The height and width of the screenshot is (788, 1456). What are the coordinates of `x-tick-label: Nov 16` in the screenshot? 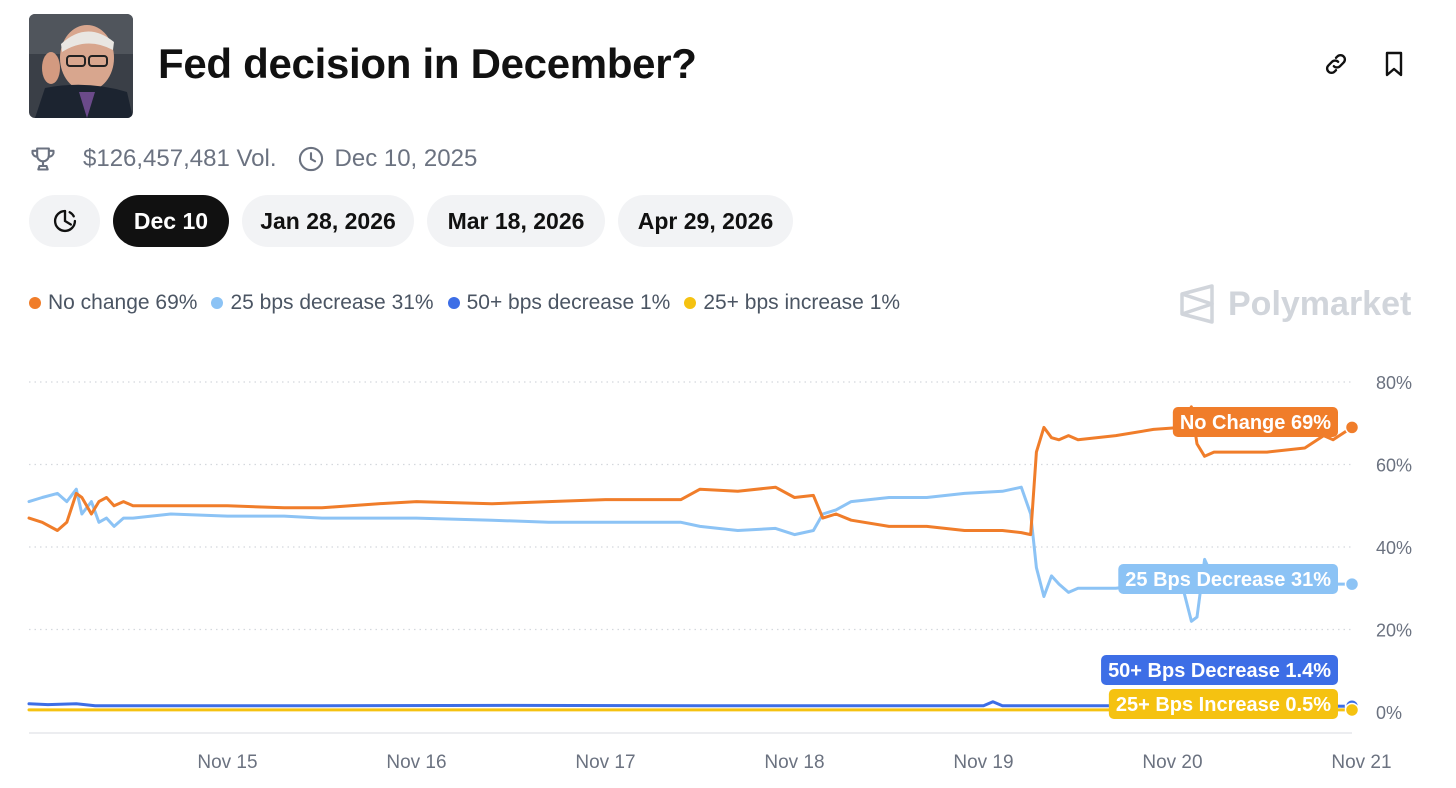 It's located at (416, 762).